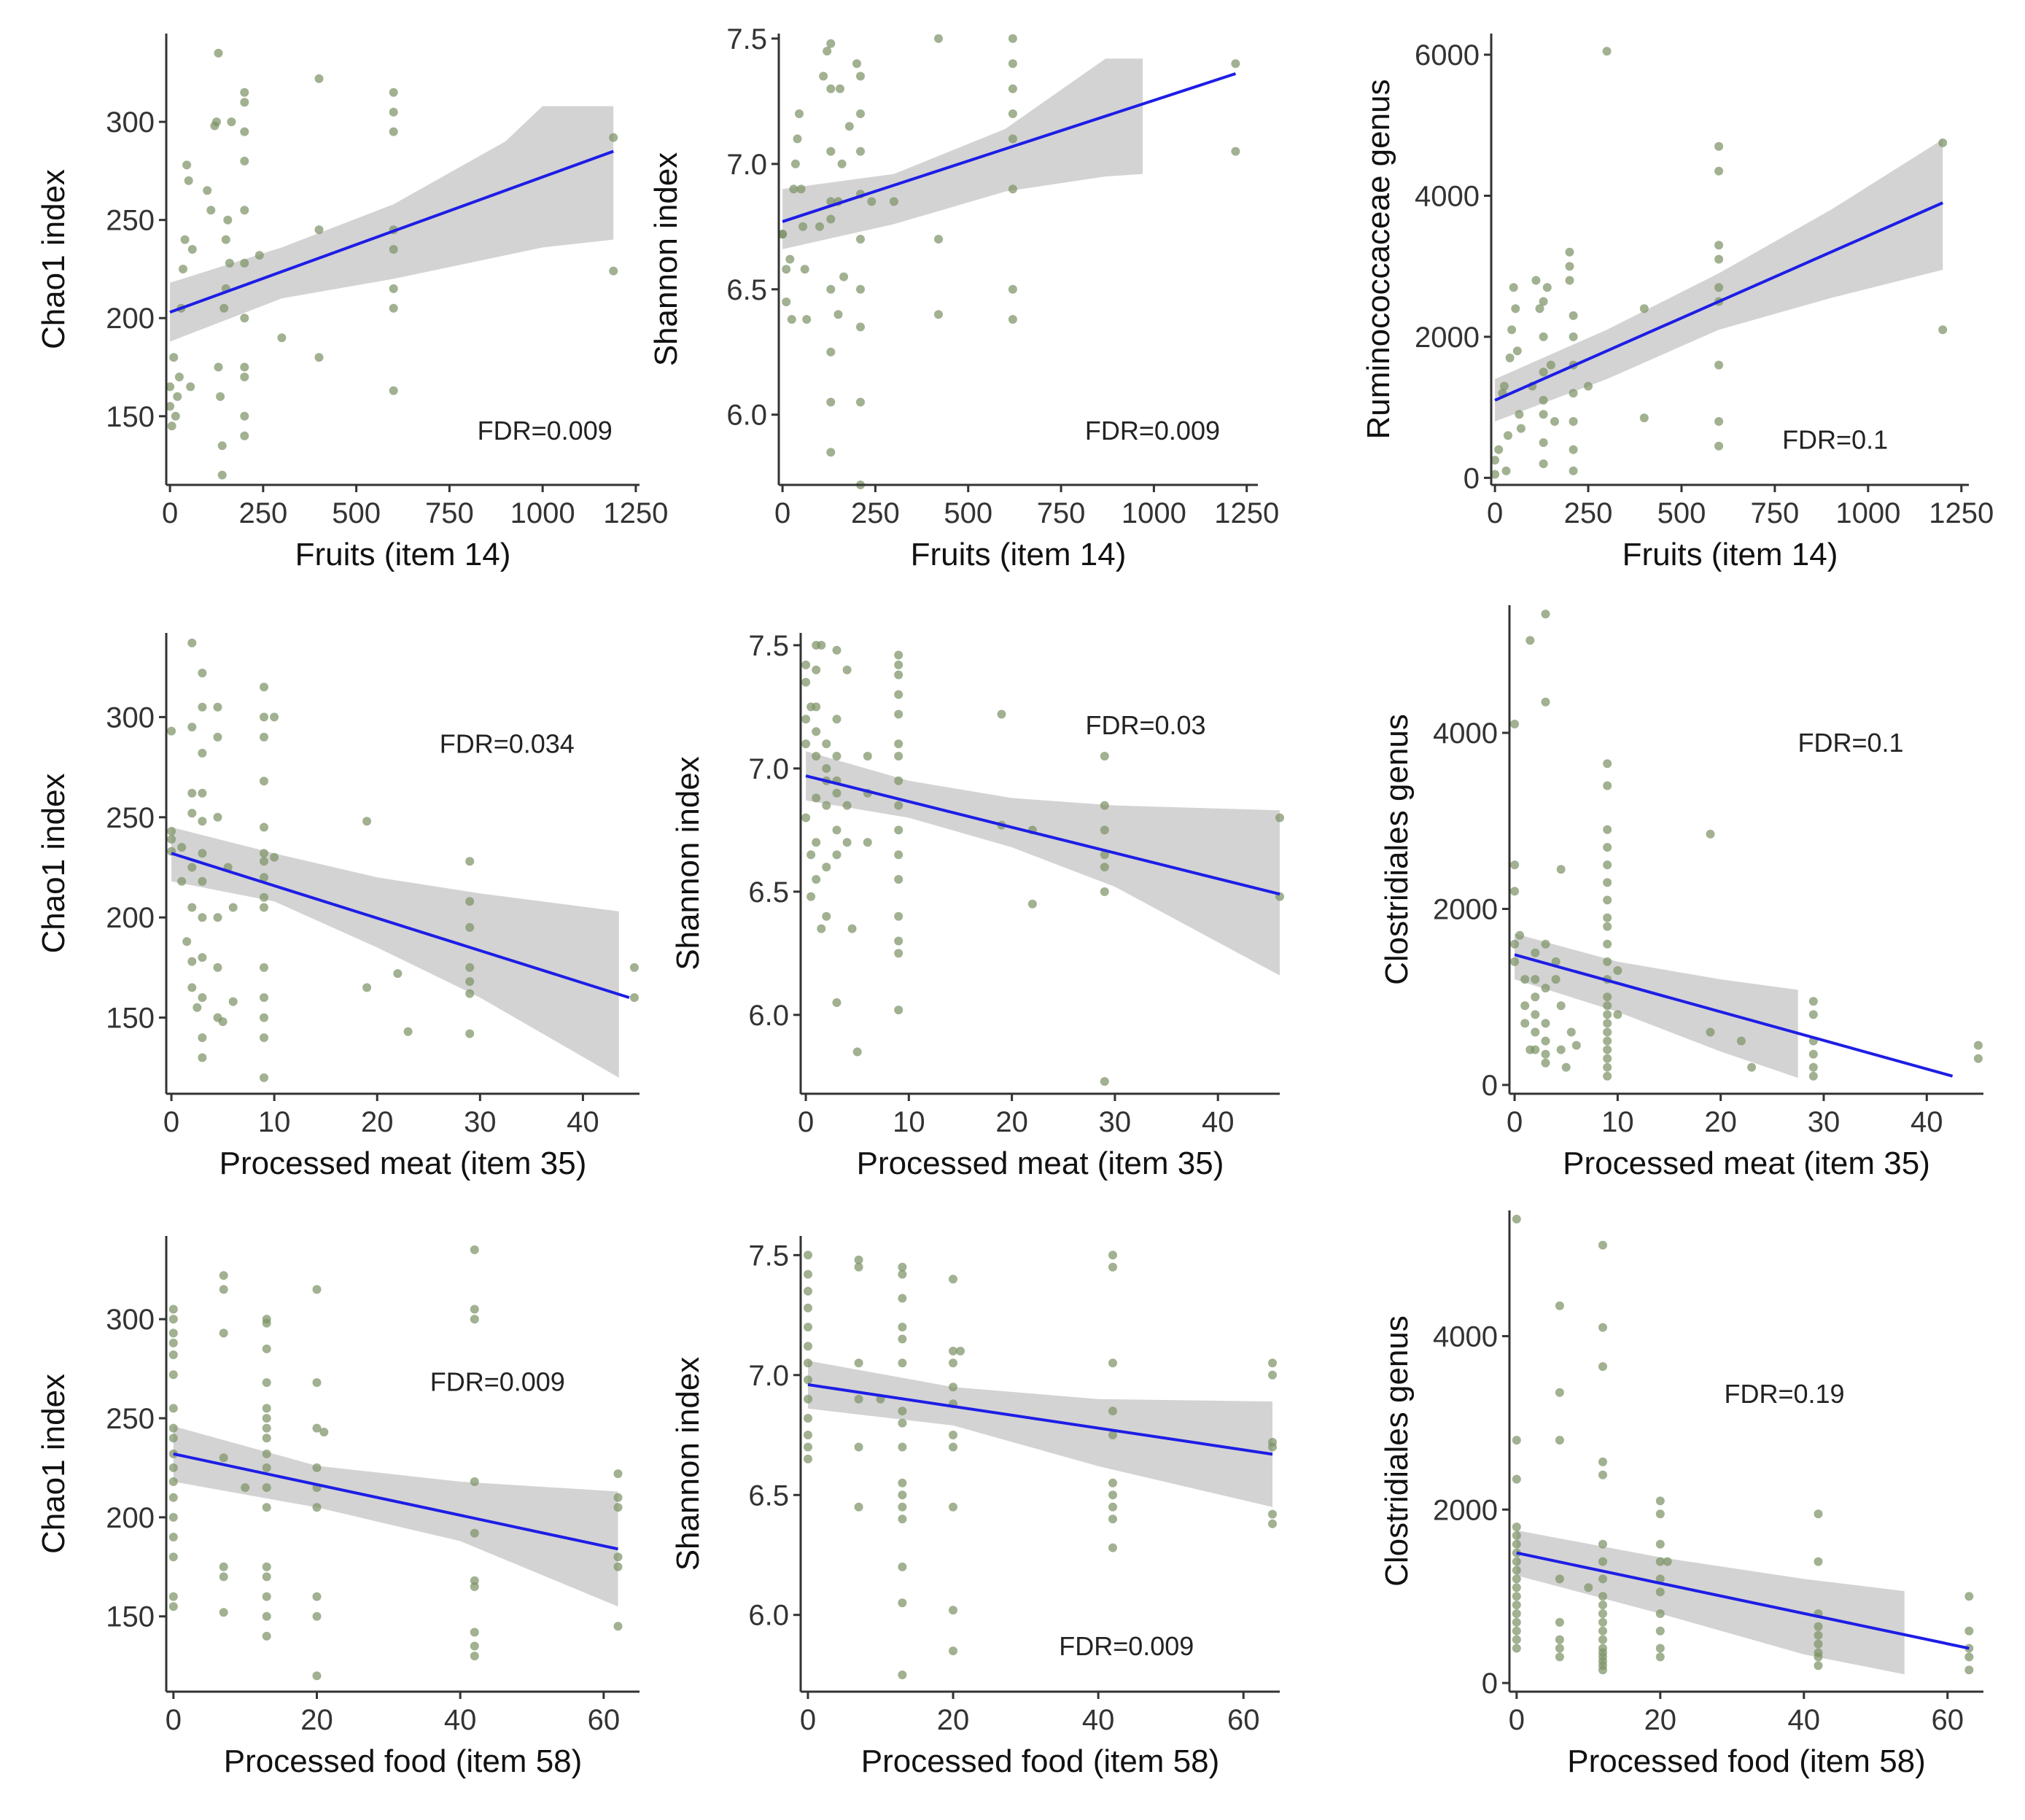 The image size is (2025, 1820). Describe the element at coordinates (1465, 734) in the screenshot. I see `y-tick-label: 4000` at that location.